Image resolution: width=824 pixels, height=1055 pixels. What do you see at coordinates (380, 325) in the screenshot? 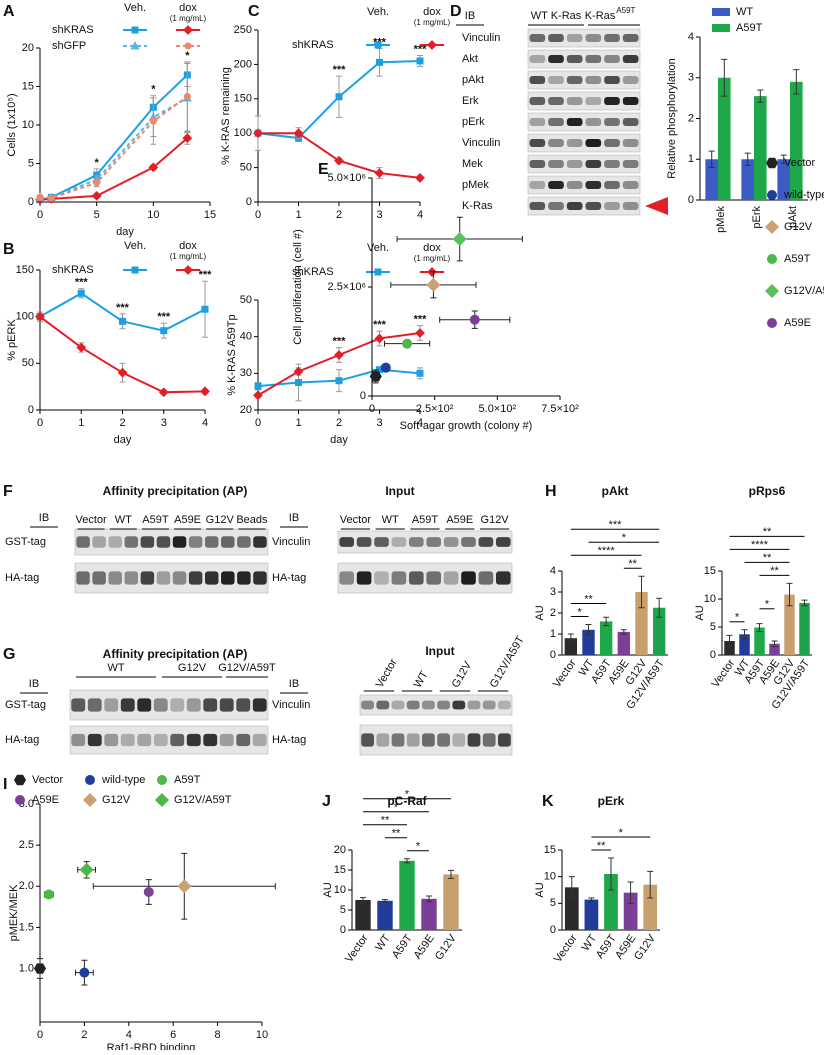
I see `significance: ***` at bounding box center [380, 325].